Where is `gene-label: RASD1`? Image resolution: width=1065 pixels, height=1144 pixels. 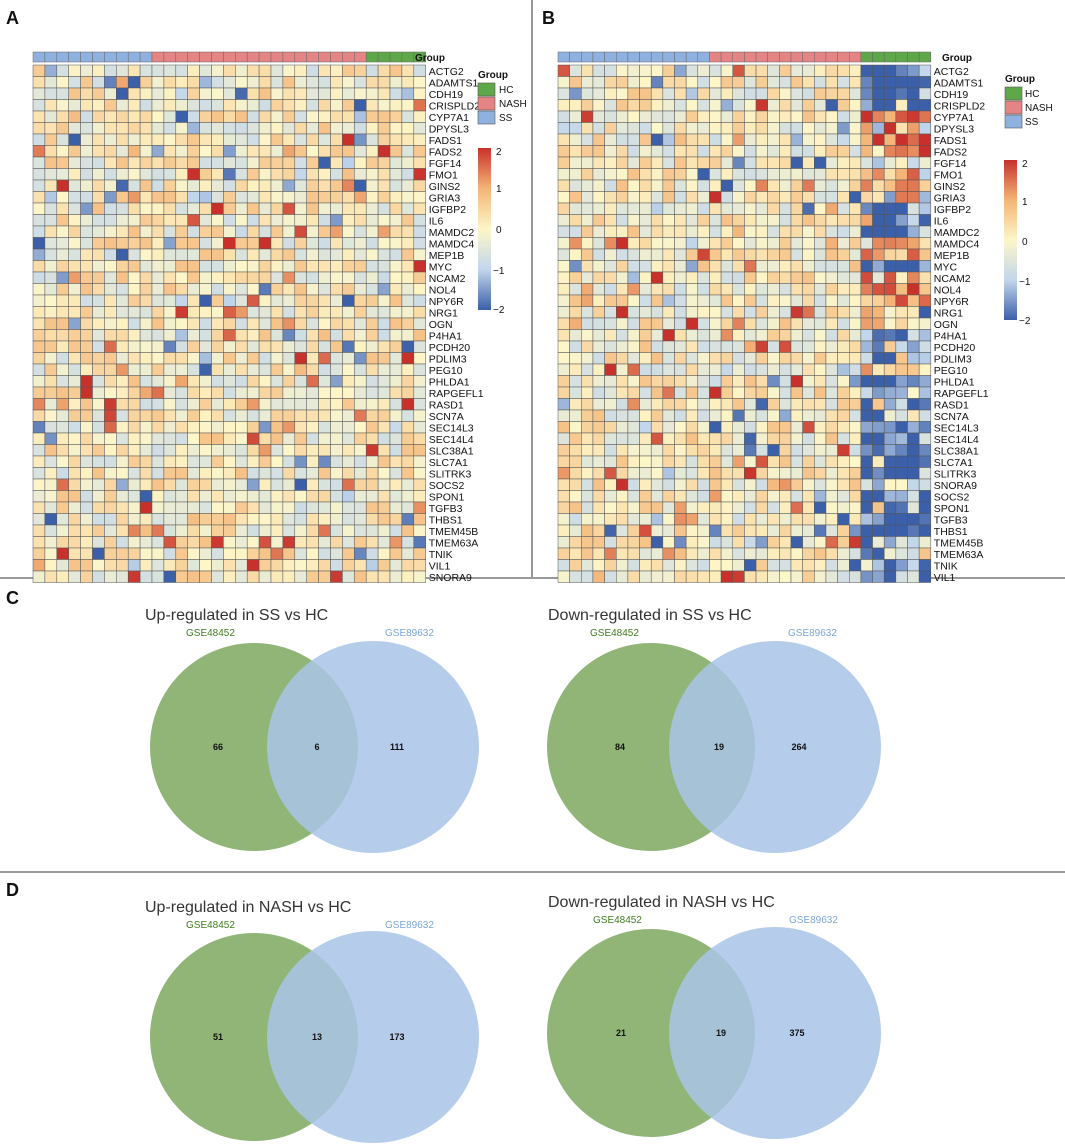 gene-label: RASD1 is located at coordinates (951, 406).